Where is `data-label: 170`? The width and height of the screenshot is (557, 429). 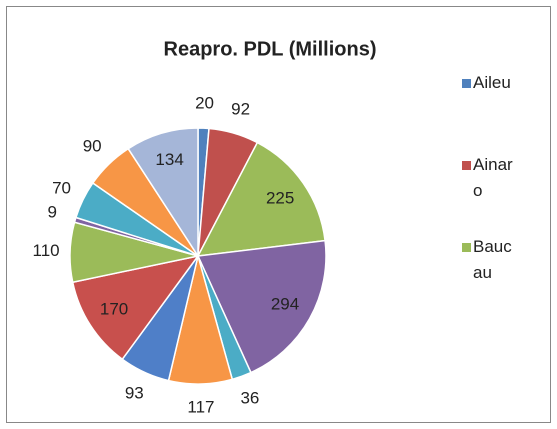
data-label: 170 is located at coordinates (114, 309).